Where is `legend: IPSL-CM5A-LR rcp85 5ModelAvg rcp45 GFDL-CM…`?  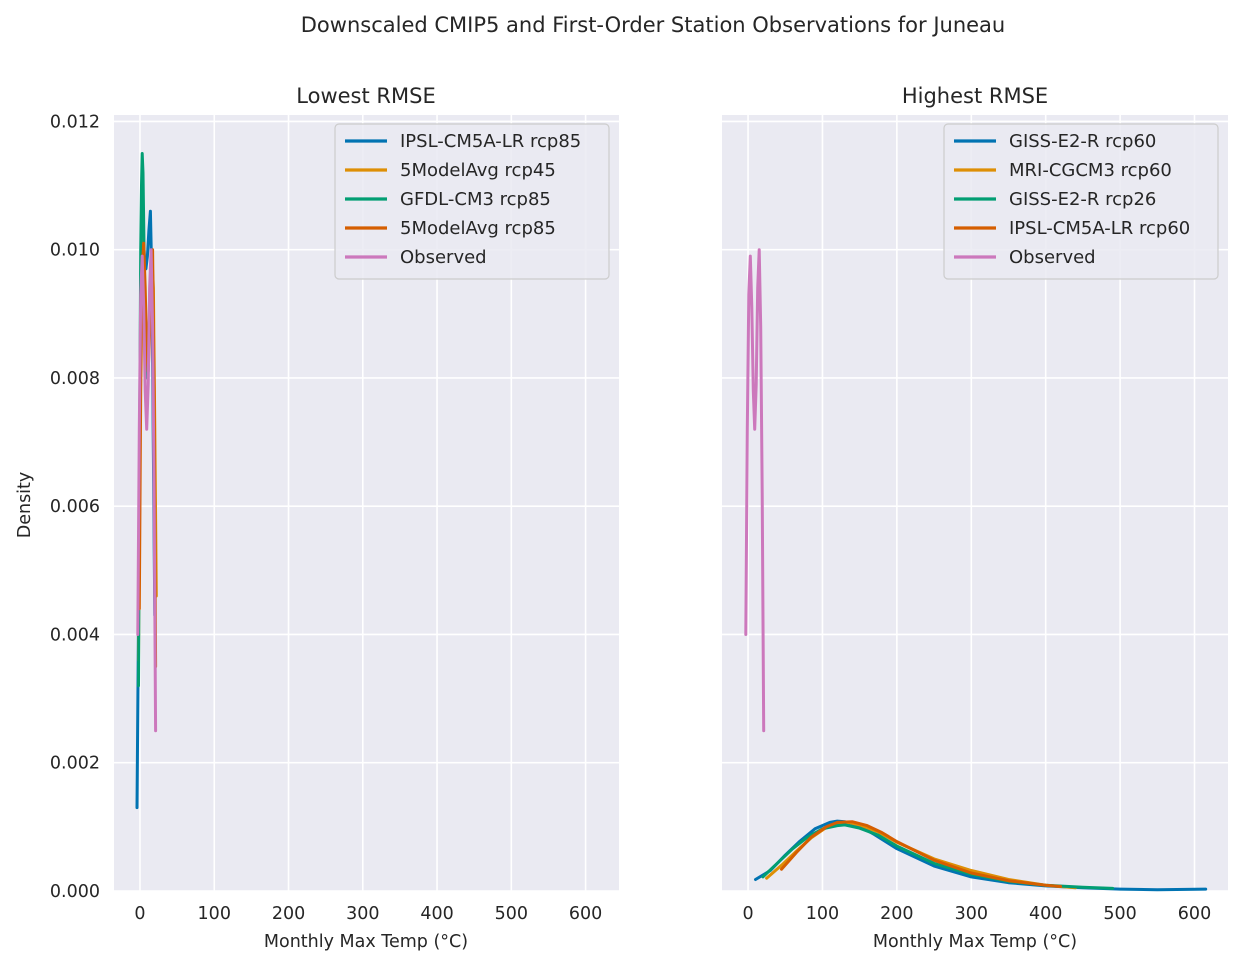
legend: IPSL-CM5A-LR rcp85 5ModelAvg rcp45 GFDL-CM… is located at coordinates (472, 201).